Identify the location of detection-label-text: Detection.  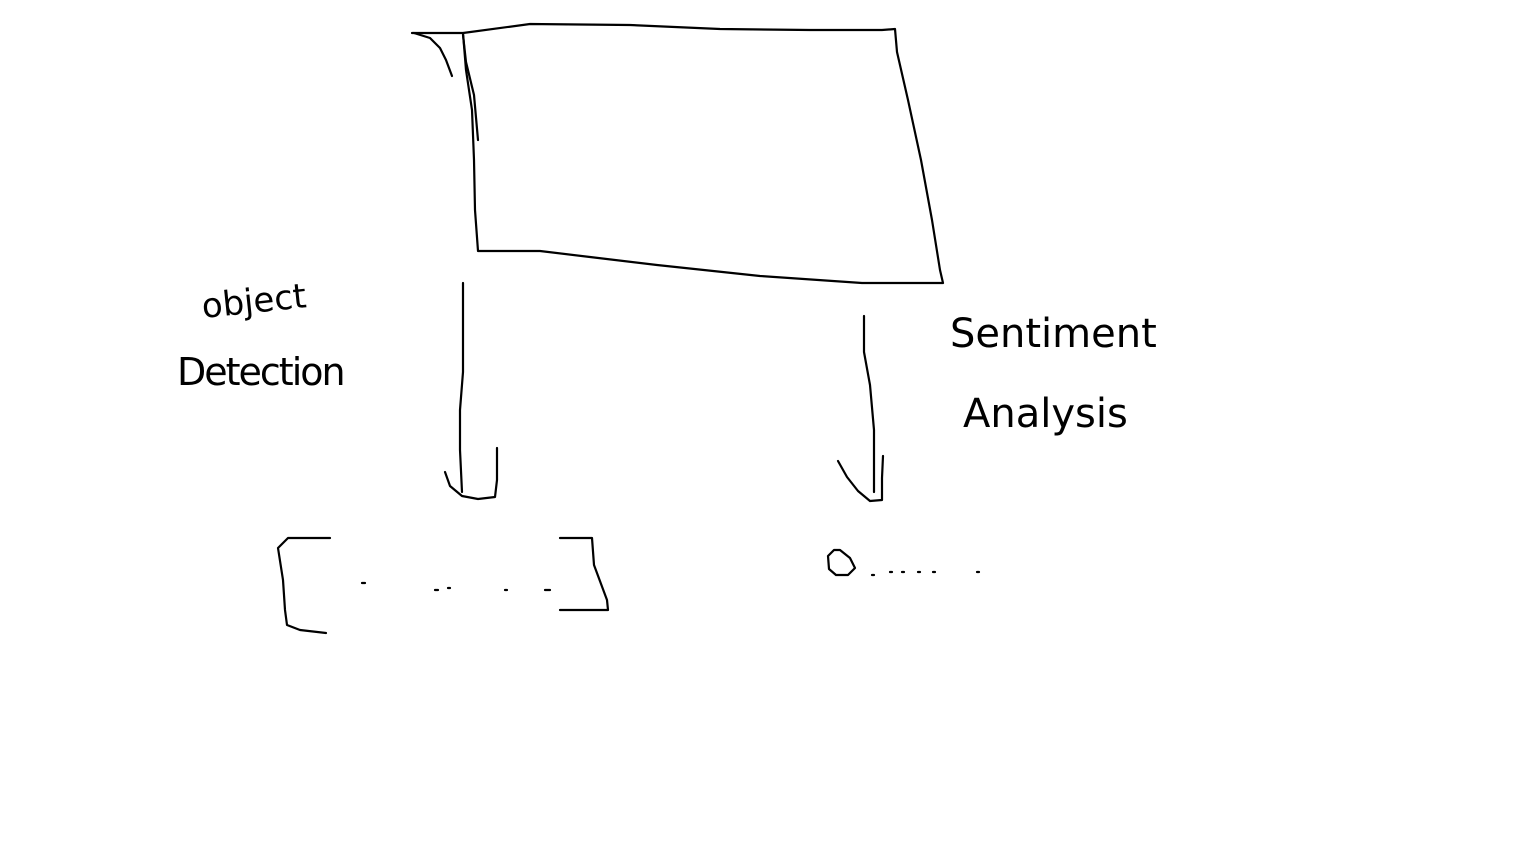
(260, 372).